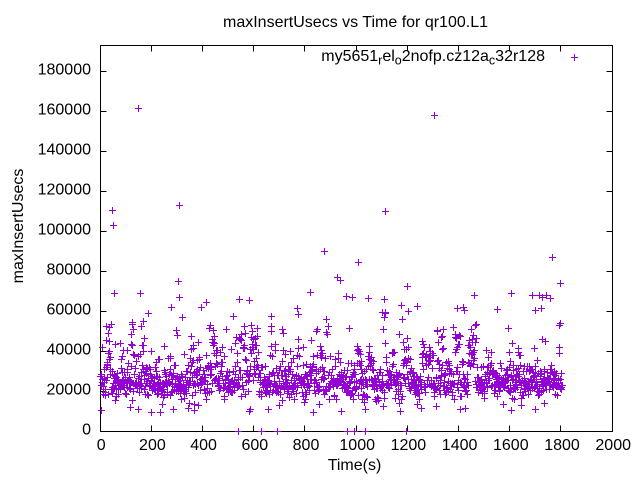  Describe the element at coordinates (69, 350) in the screenshot. I see `svg-text: 40000` at that location.